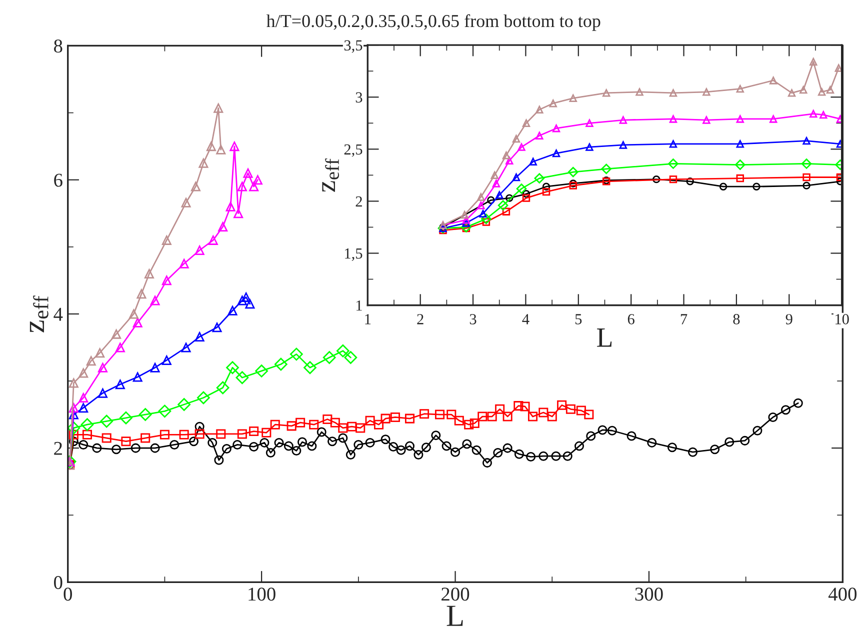  I want to click on x-tick-label: 200, so click(456, 594).